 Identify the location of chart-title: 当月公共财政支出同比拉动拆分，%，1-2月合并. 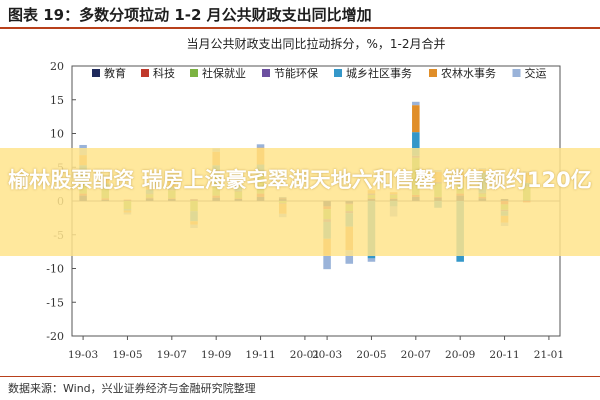
(315, 43).